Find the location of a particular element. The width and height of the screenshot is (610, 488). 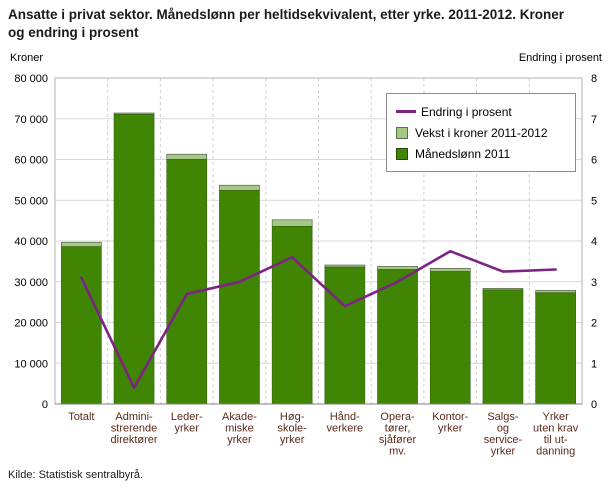

y-right-tick-label: 2 is located at coordinates (594, 324).